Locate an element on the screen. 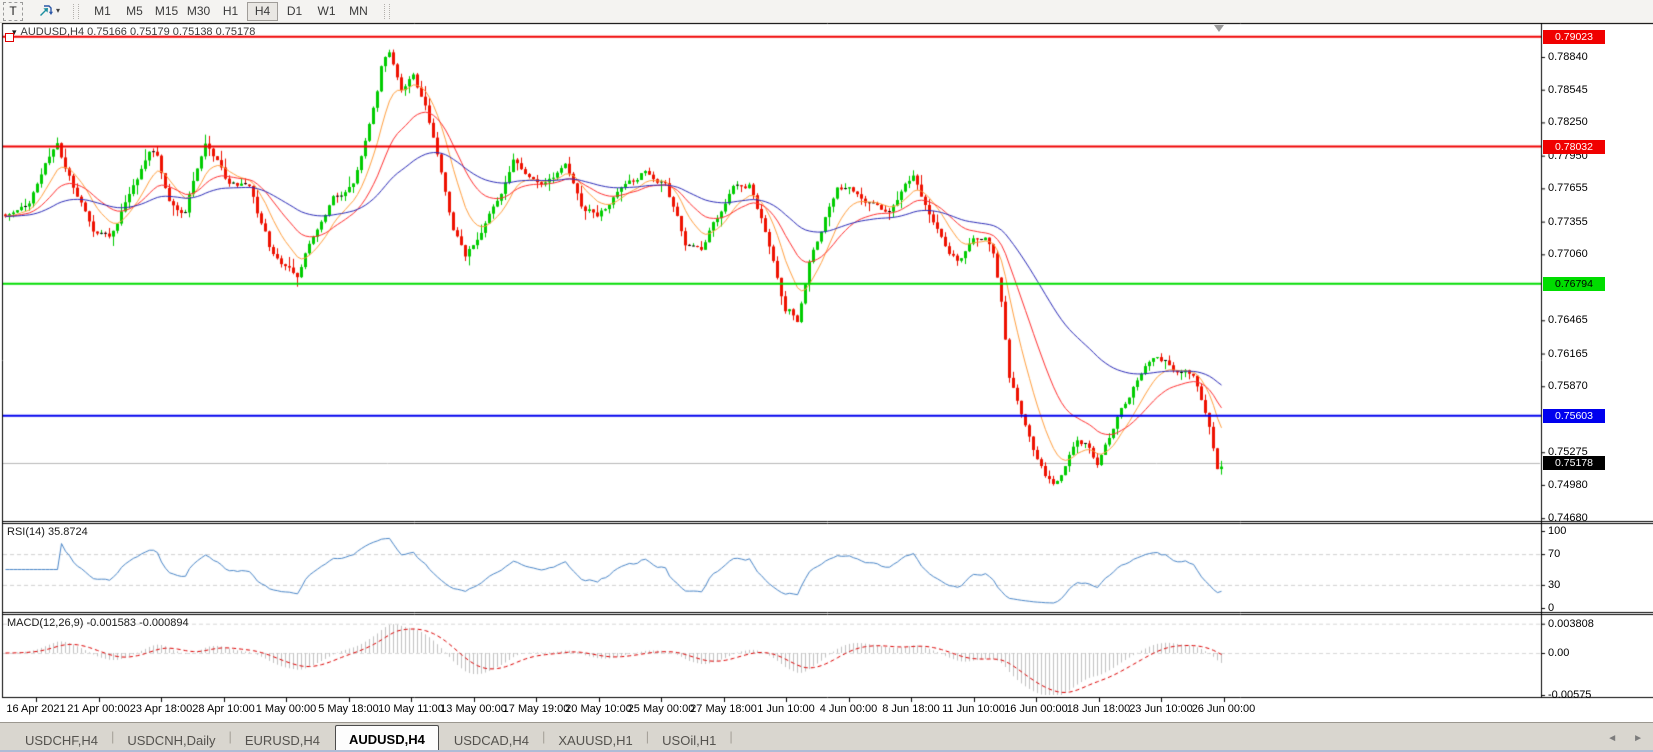 This screenshot has width=1653, height=752. rsi-current-value: 35.8724 is located at coordinates (67, 532).